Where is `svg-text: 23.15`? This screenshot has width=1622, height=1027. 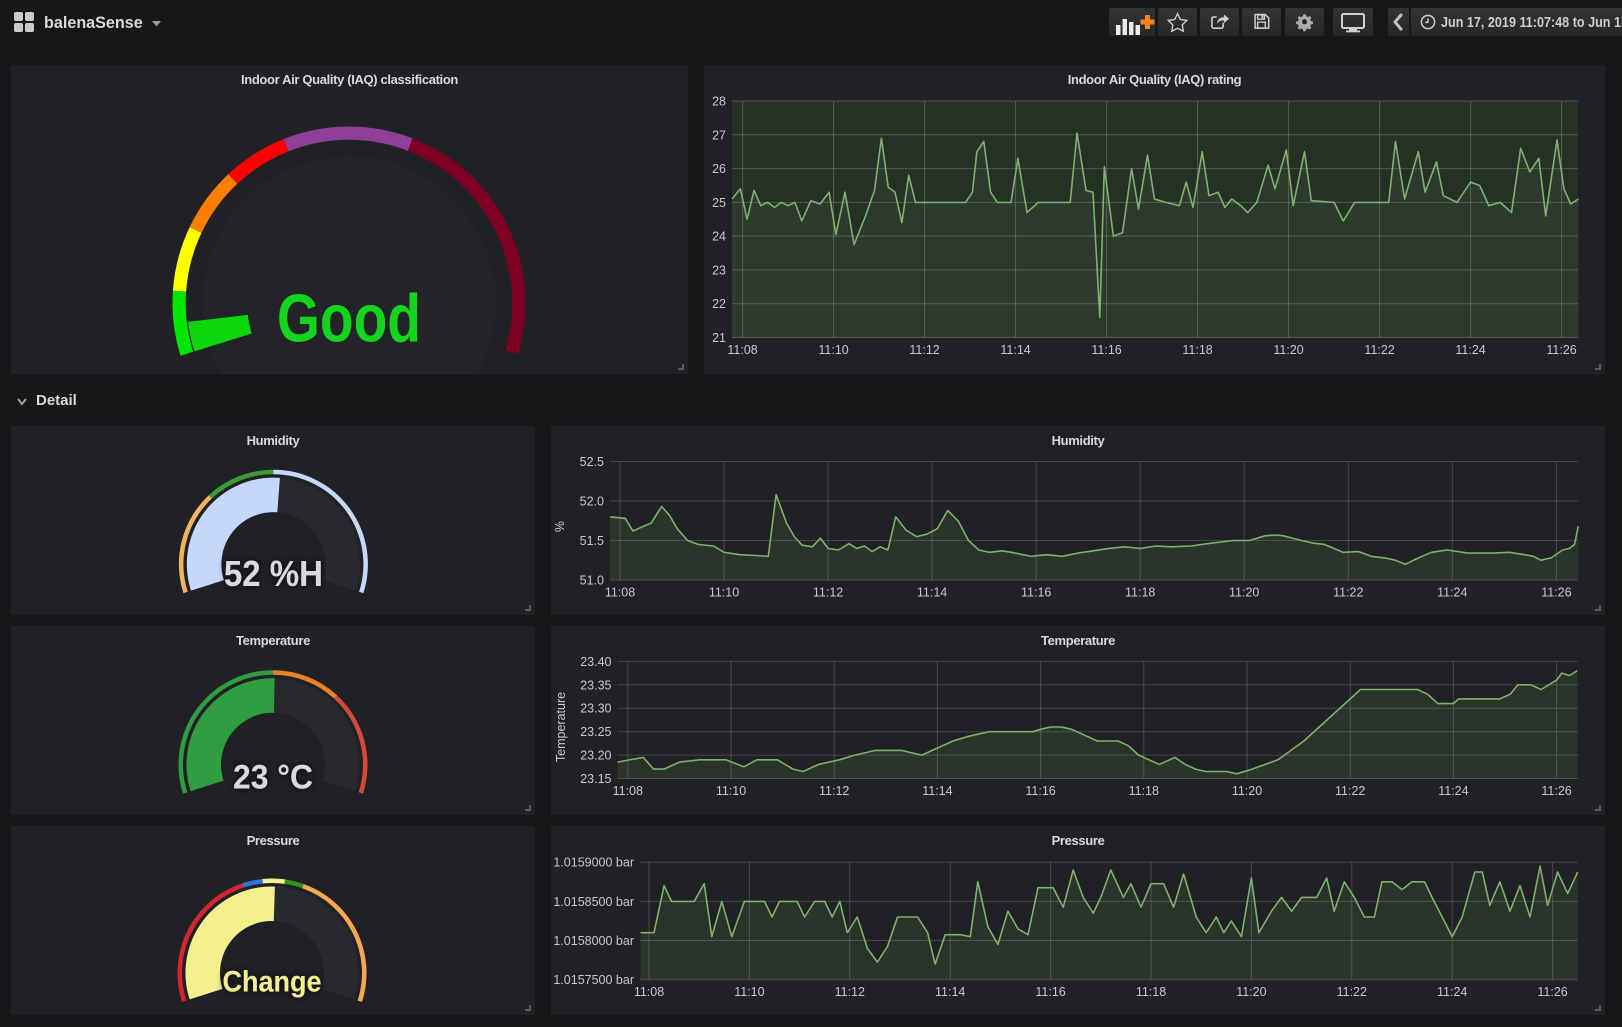
svg-text: 23.15 is located at coordinates (595, 779).